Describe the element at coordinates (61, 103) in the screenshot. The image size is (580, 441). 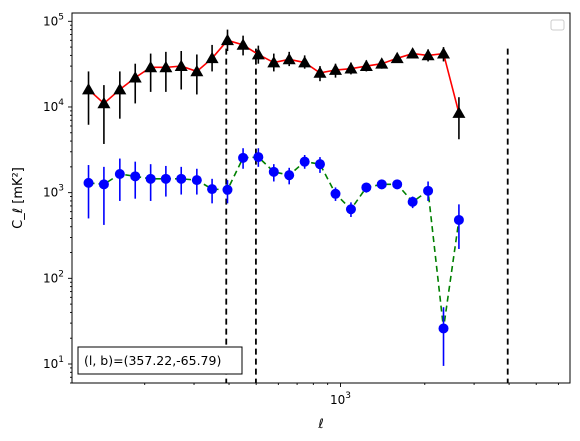
I see `y-tick-label-exponent: 4` at that location.